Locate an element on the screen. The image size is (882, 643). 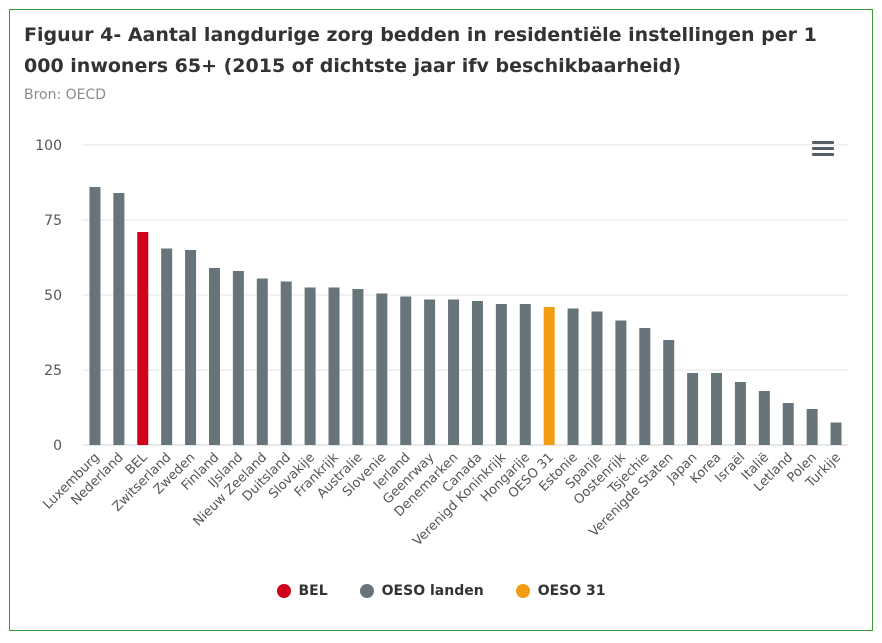
bar-verenigde-staten is located at coordinates (669, 392).